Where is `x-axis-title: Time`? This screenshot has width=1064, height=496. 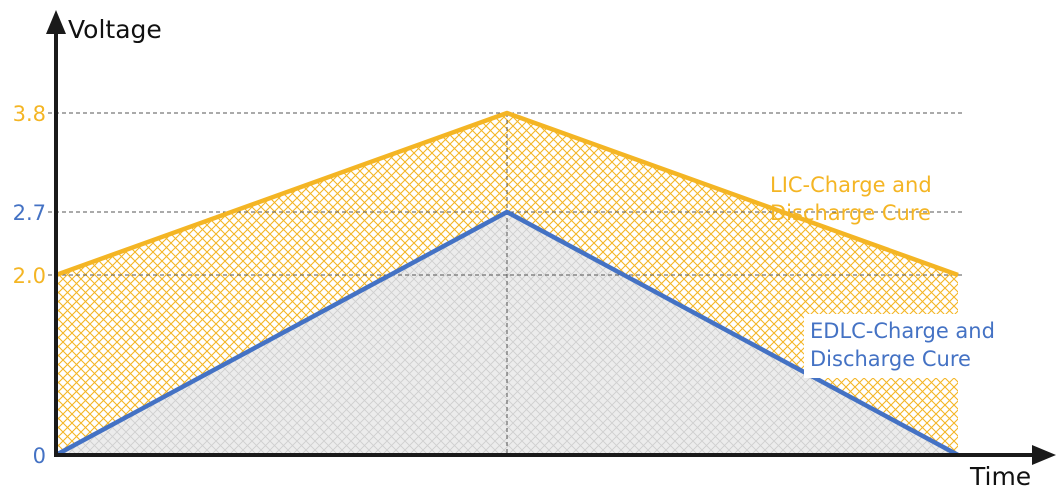
x-axis-title: Time is located at coordinates (1000, 476).